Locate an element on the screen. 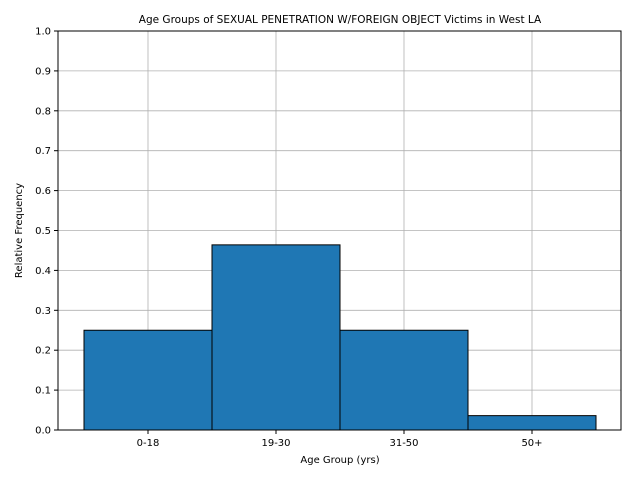 The width and height of the screenshot is (640, 480). y-axis-ticks: 0.0 0.1 0.2 0.3 0.4 0.5 0.6 0.7 0.8 0.9 1.0 is located at coordinates (46, 232).